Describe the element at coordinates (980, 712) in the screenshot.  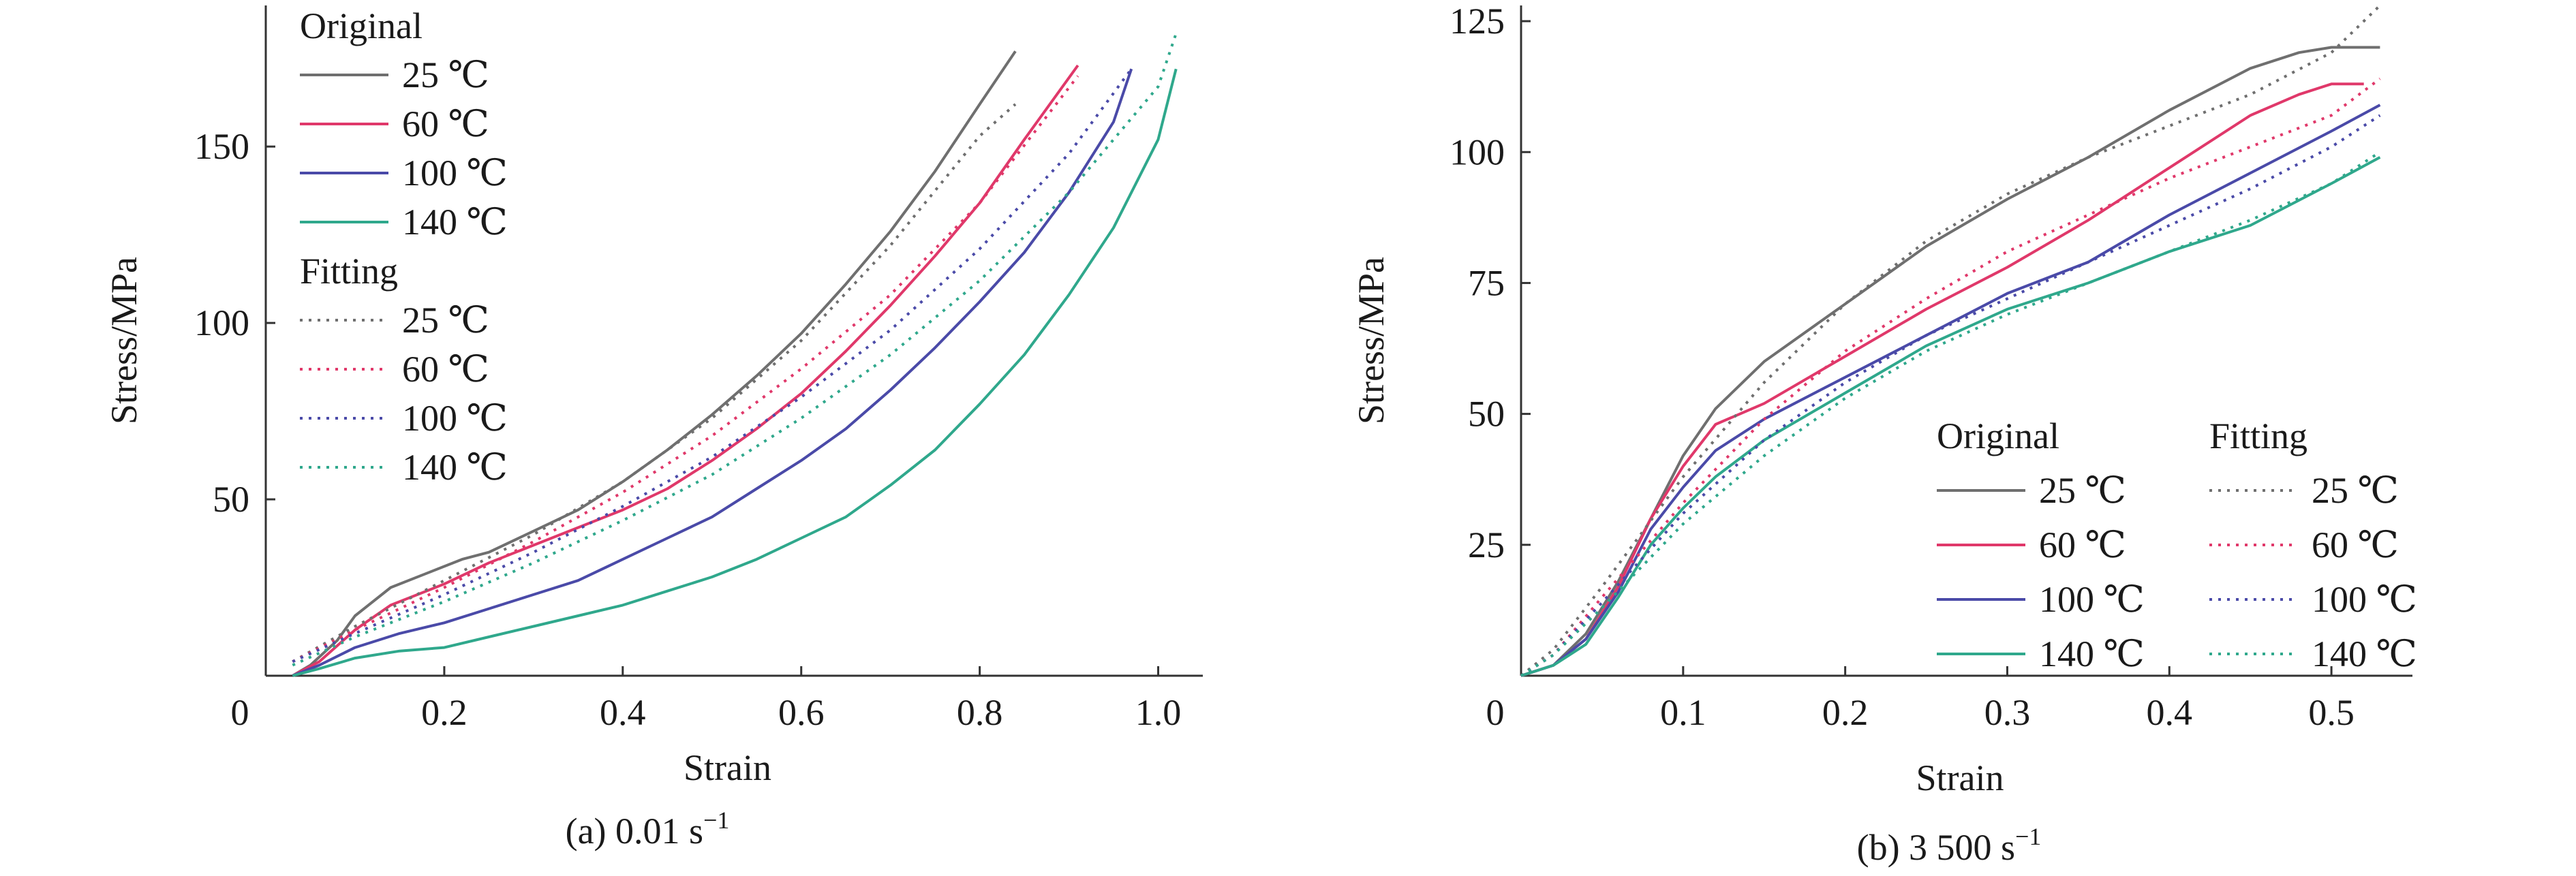
I see `x-tick-label: 0.8` at that location.